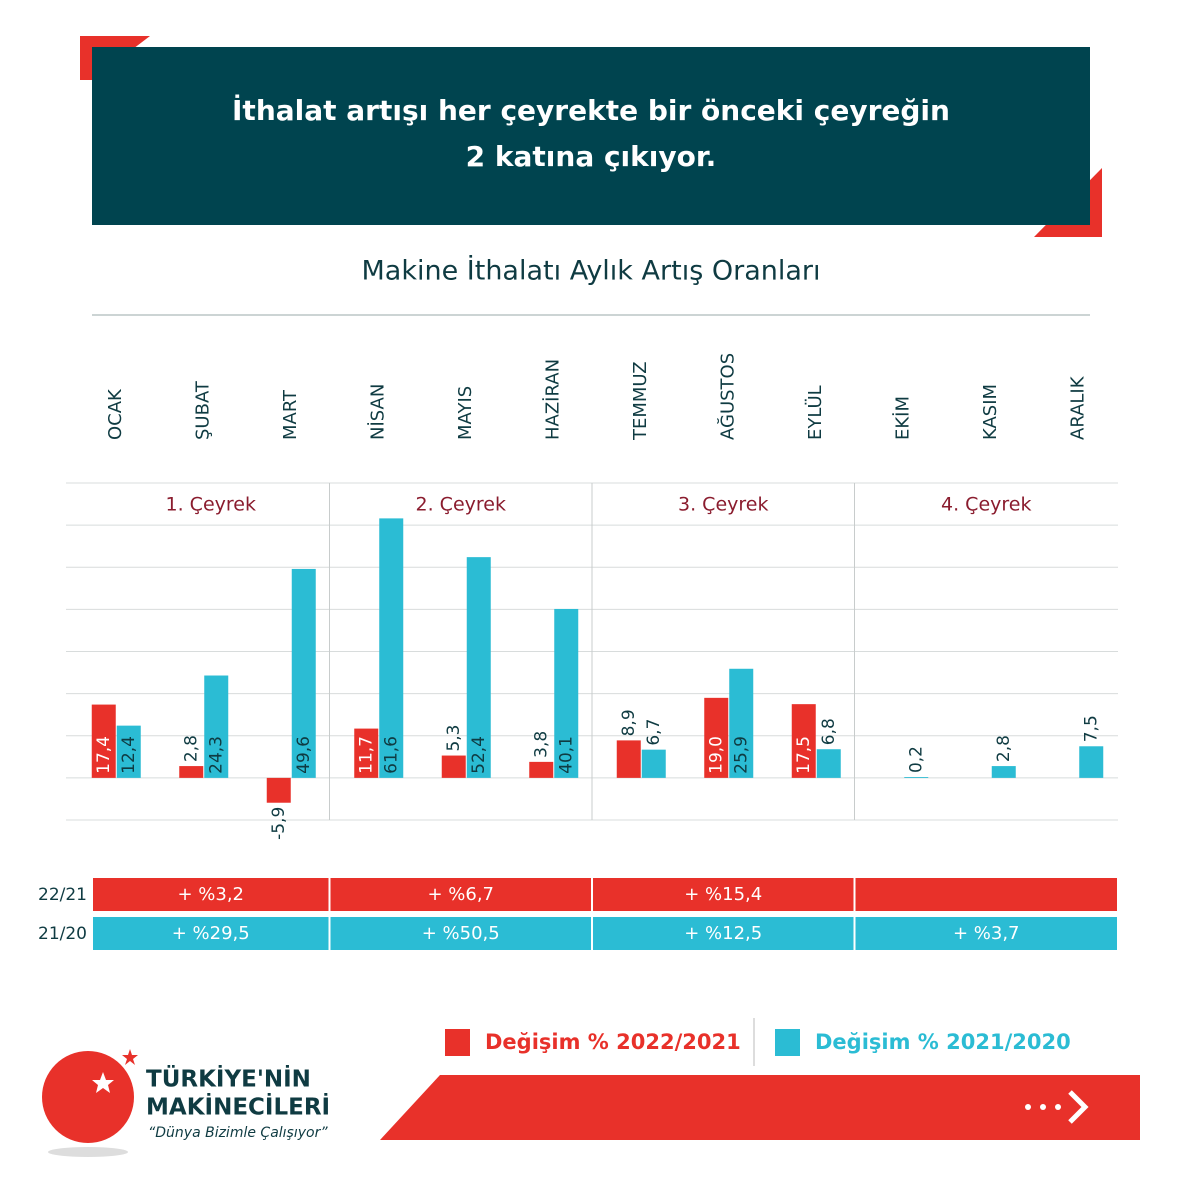  What do you see at coordinates (741, 755) in the screenshot?
I see `value-label: 25,9` at bounding box center [741, 755].